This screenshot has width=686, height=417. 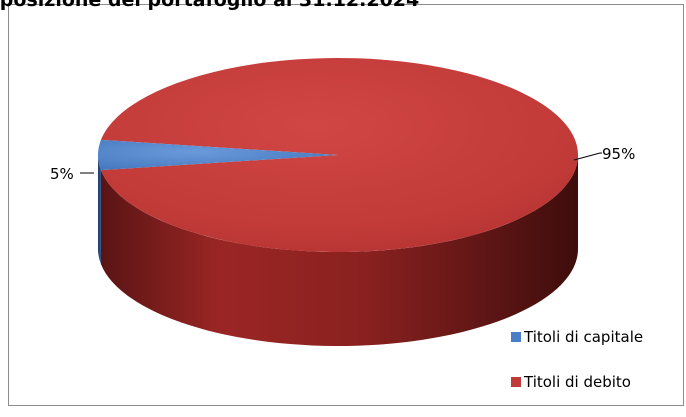 I want to click on legend-swatch-debito, so click(x=516, y=381).